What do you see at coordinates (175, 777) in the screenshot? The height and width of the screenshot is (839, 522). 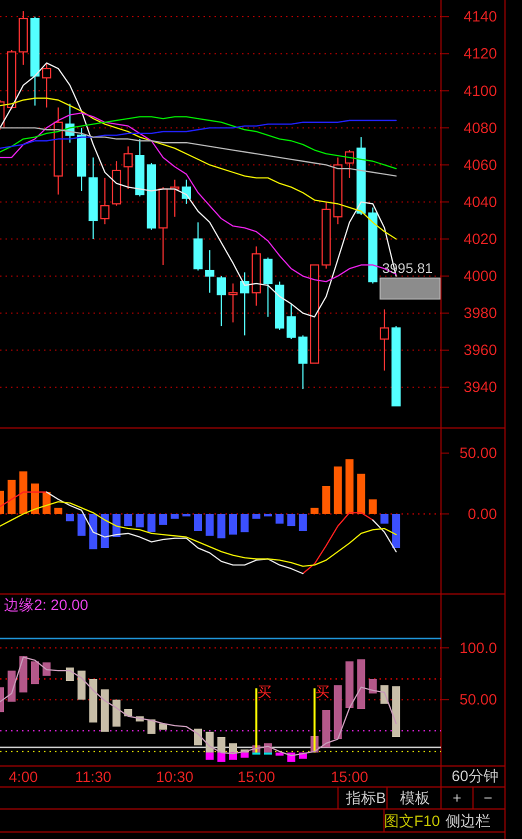 I see `x-tick-label: 10:30` at bounding box center [175, 777].